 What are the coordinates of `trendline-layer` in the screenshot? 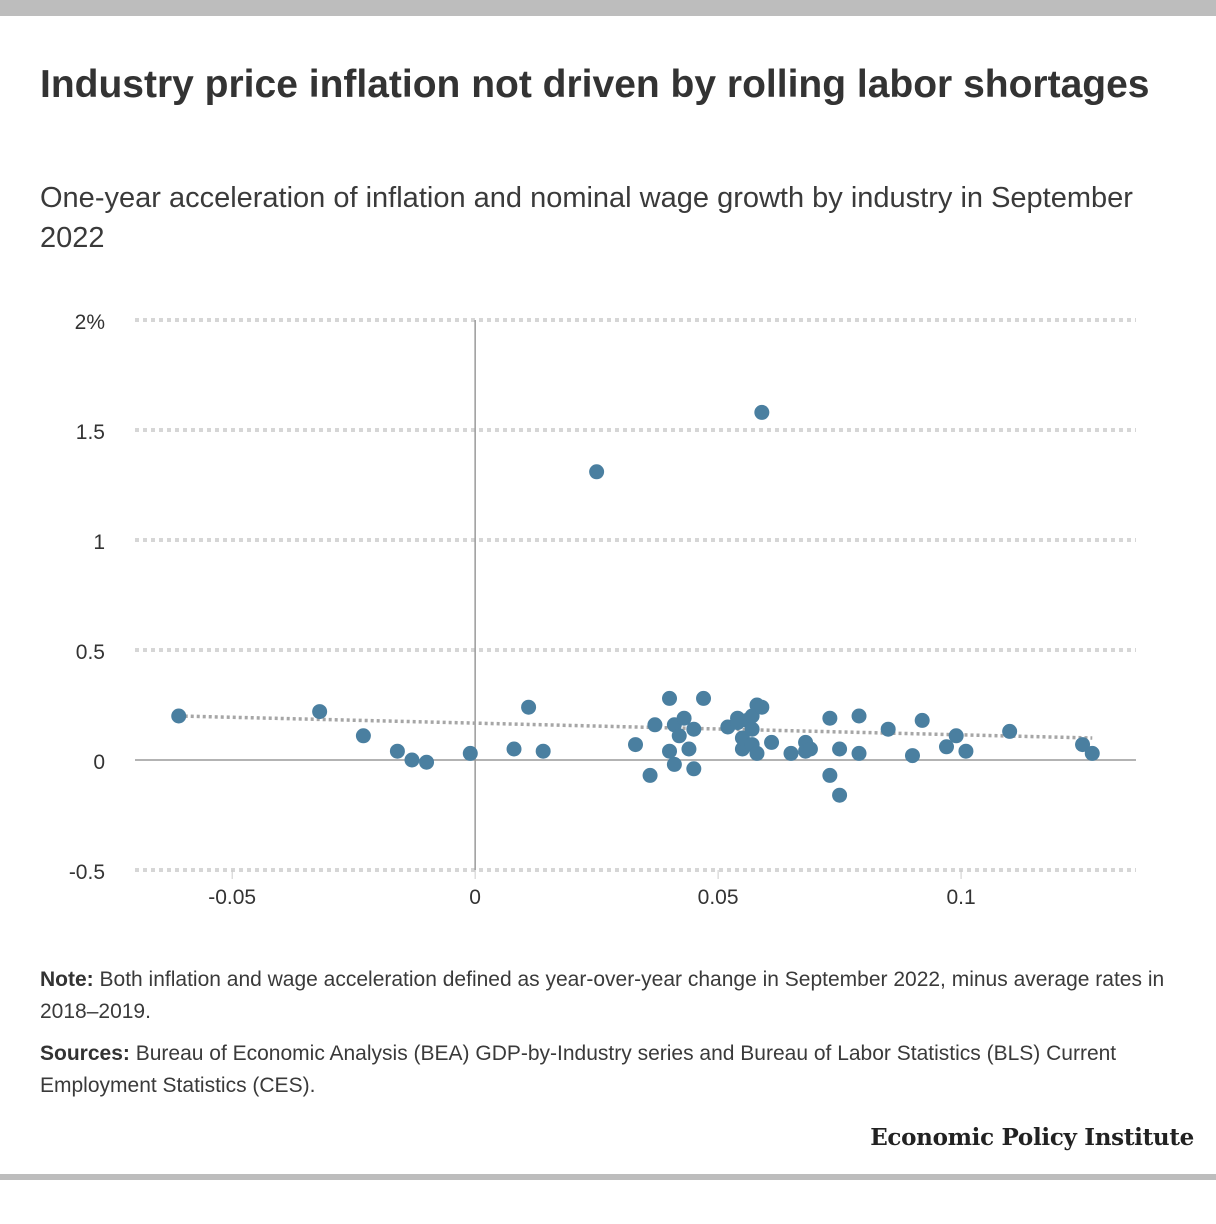 It's located at (635, 727).